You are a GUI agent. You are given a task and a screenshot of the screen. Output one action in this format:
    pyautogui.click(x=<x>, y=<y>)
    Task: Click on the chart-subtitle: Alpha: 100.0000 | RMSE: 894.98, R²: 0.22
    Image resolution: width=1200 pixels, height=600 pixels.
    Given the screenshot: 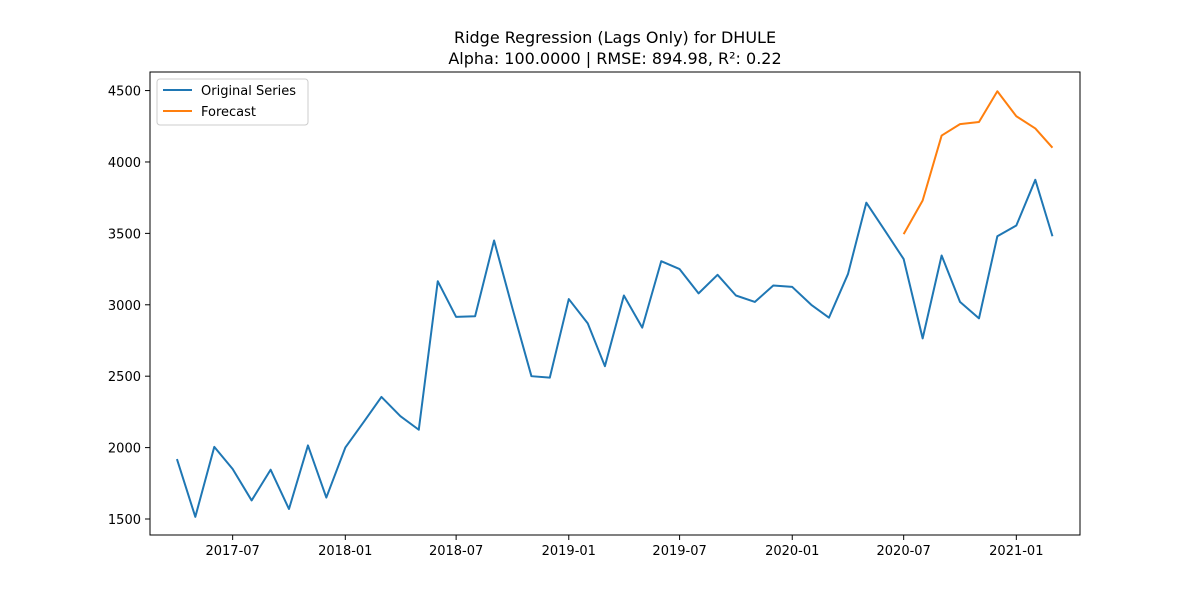 What is the action you would take?
    pyautogui.click(x=614, y=58)
    